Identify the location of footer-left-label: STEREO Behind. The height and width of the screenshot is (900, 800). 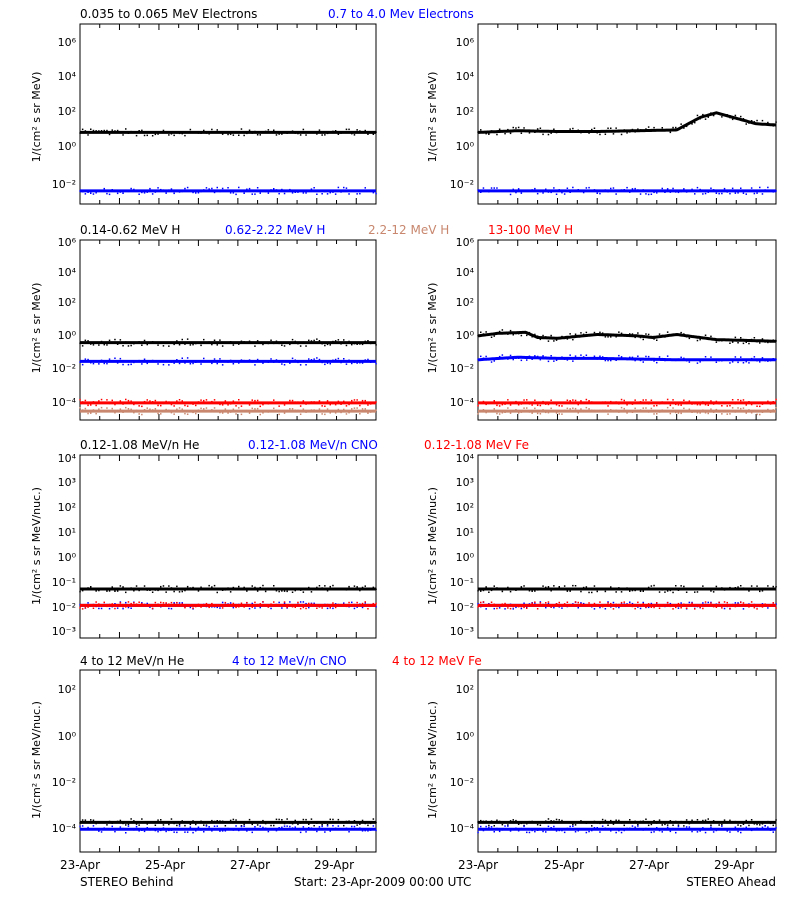
(127, 882).